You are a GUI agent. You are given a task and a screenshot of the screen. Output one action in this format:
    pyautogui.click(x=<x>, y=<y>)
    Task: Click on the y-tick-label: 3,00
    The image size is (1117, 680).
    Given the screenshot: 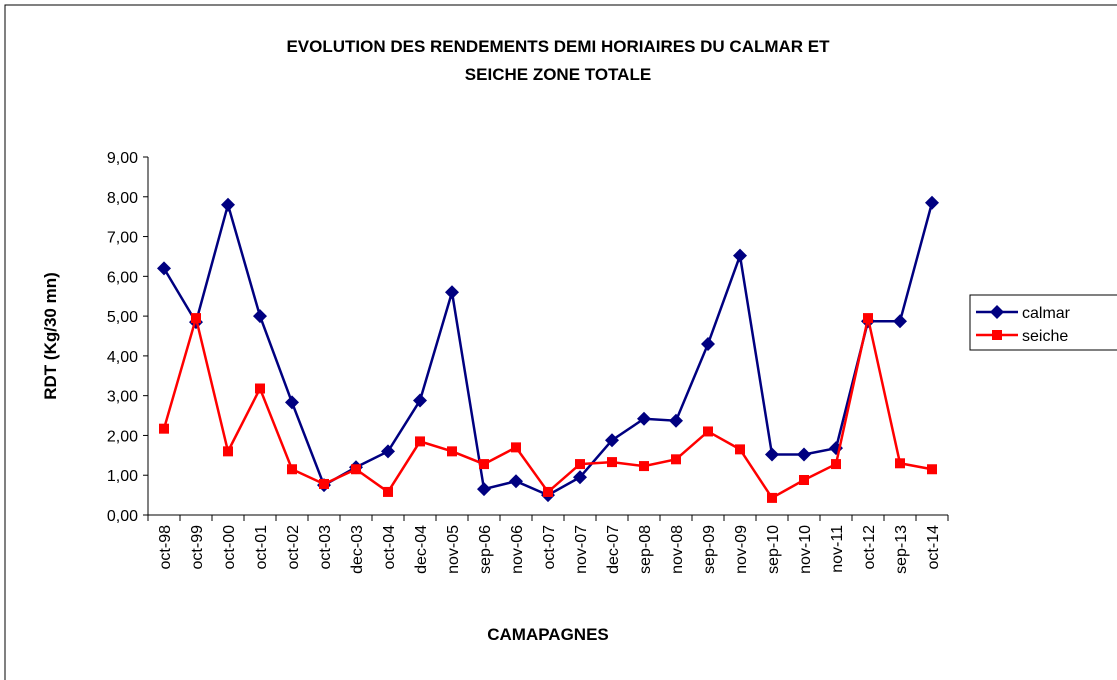 What is the action you would take?
    pyautogui.click(x=122, y=397)
    